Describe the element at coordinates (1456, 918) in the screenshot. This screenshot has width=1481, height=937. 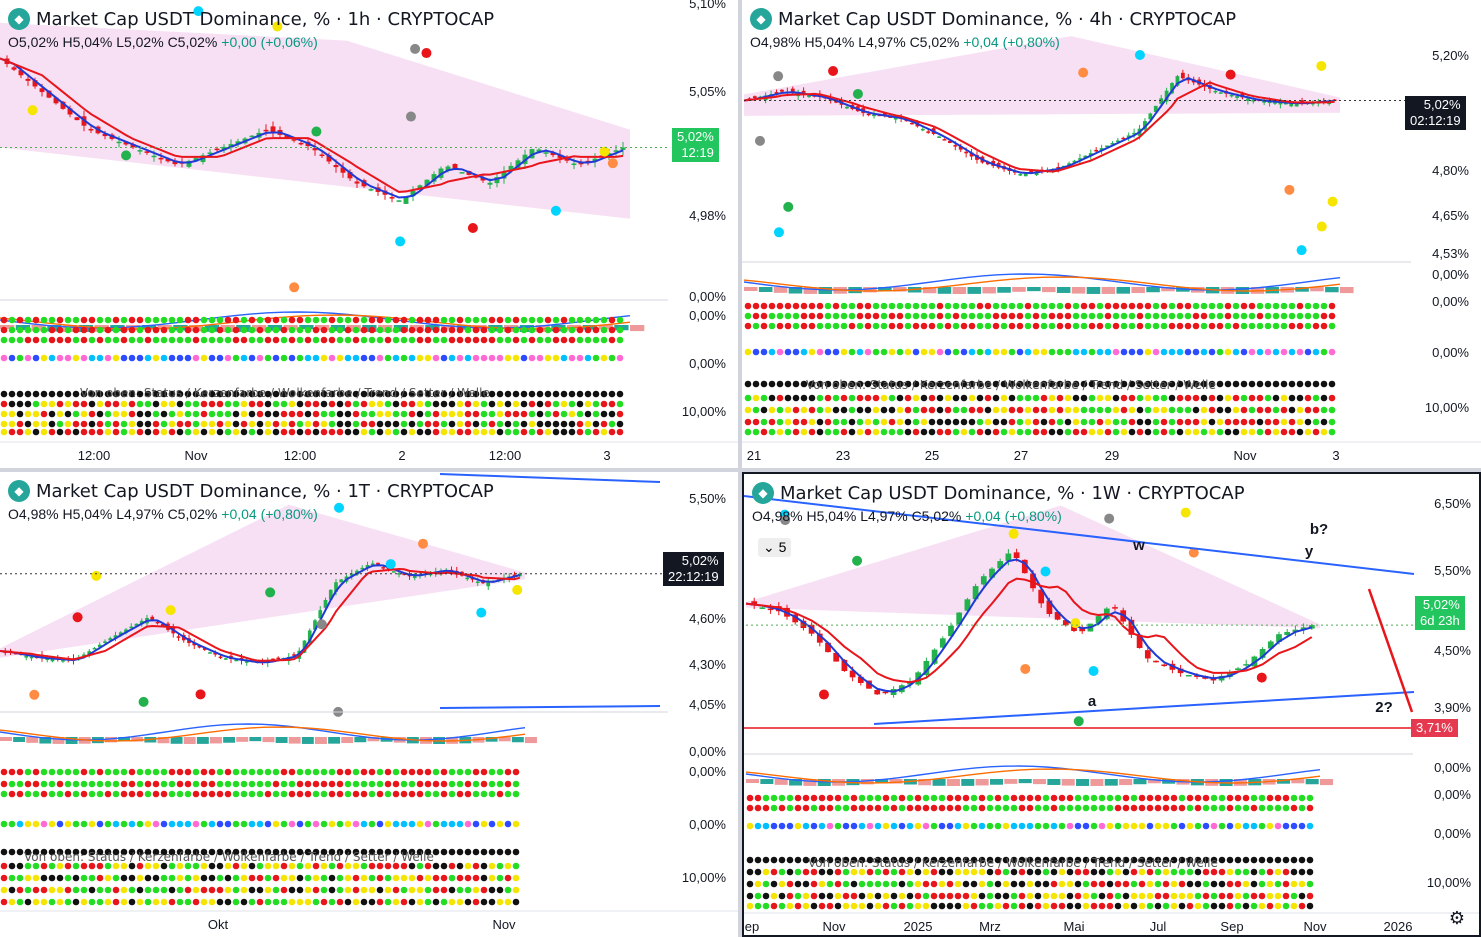
I see `settings-gear-icon: ⚙` at that location.